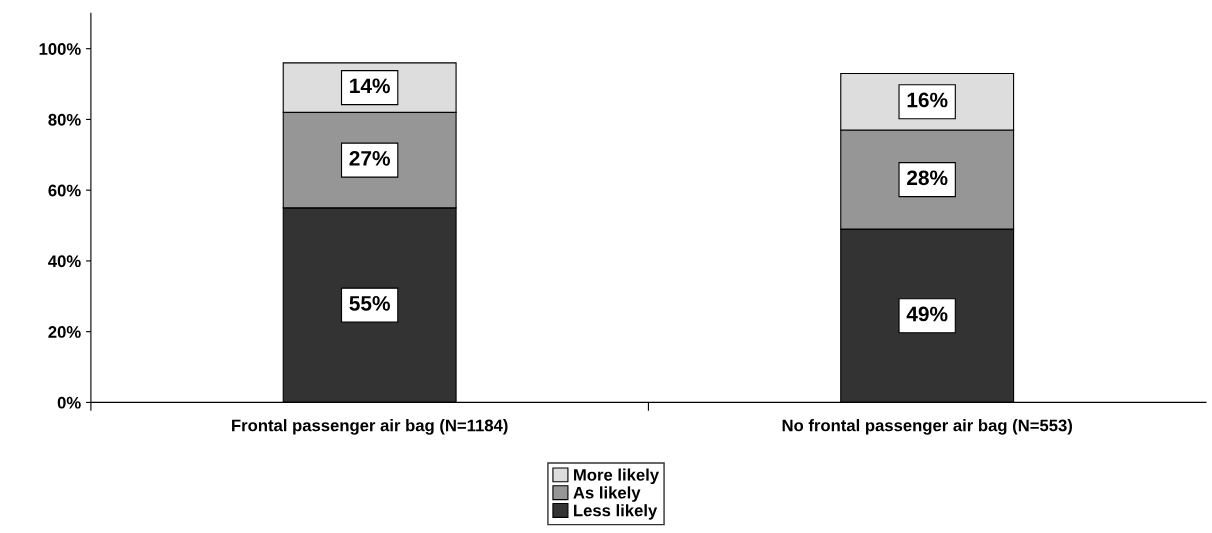 This screenshot has height=533, width=1212. I want to click on y-tick-label: 100%, so click(60, 49).